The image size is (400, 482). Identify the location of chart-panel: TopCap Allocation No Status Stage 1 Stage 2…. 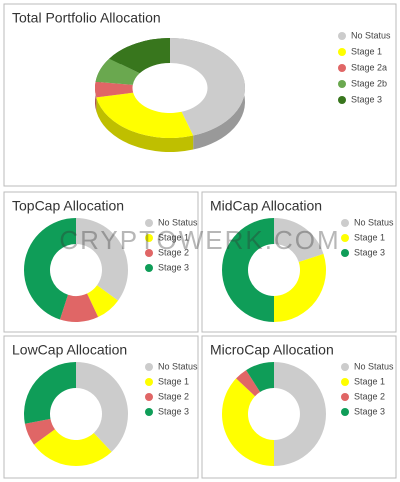
(101, 262).